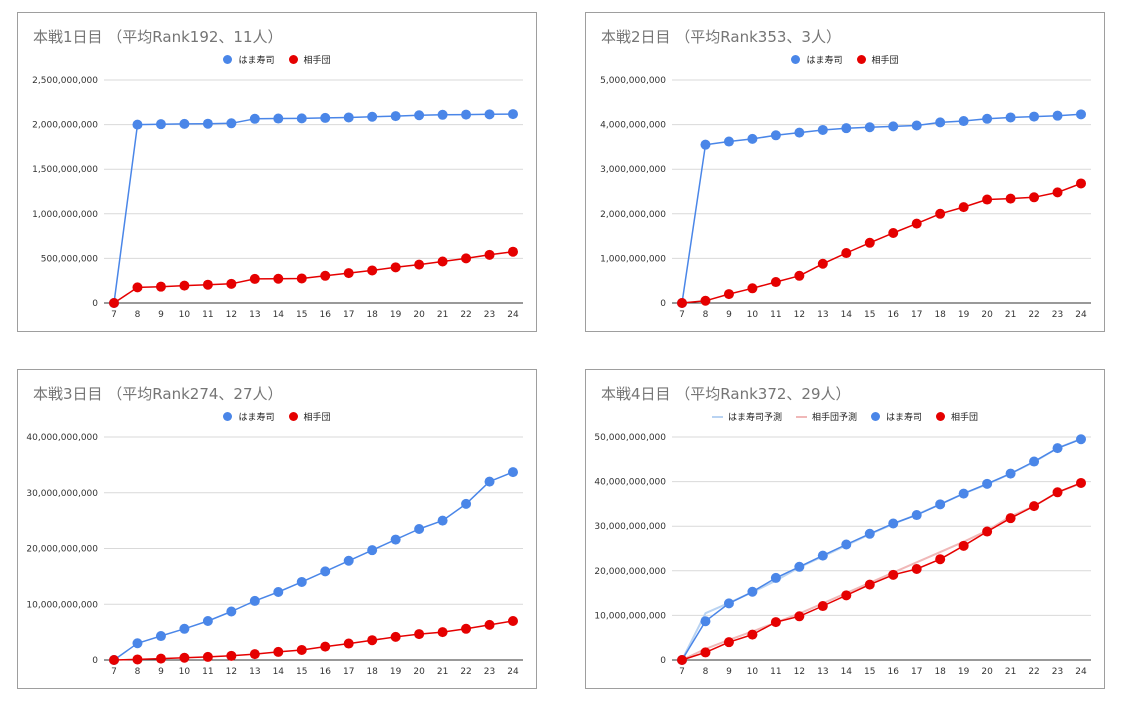 Image resolution: width=1130 pixels, height=702 pixels. I want to click on y-tick-label: 5,000,000,000, so click(633, 81).